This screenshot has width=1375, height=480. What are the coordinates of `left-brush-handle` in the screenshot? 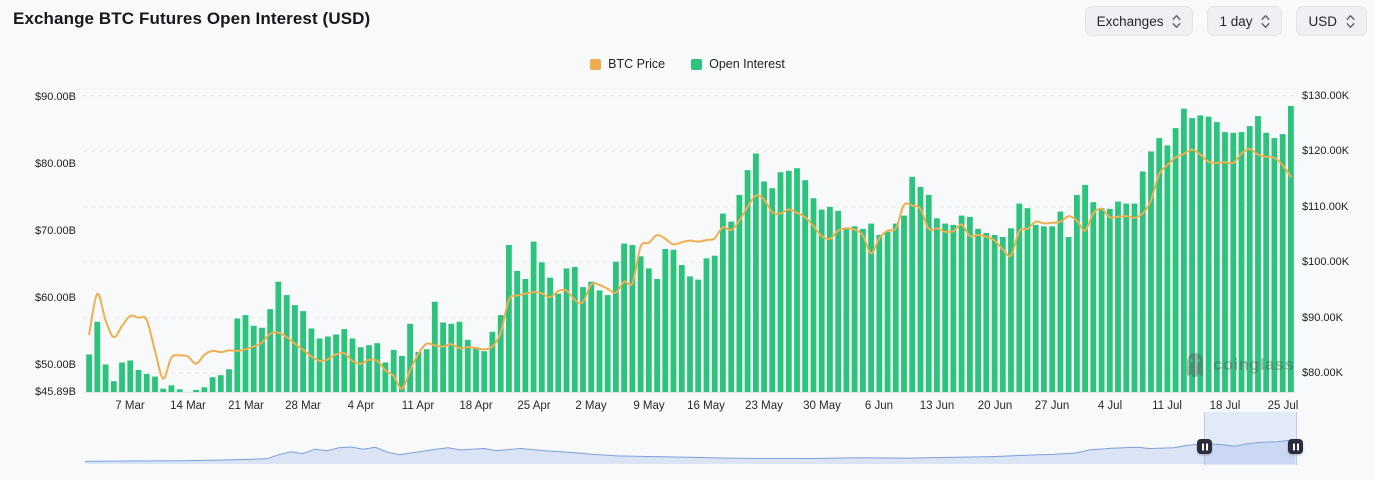 It's located at (1204, 446).